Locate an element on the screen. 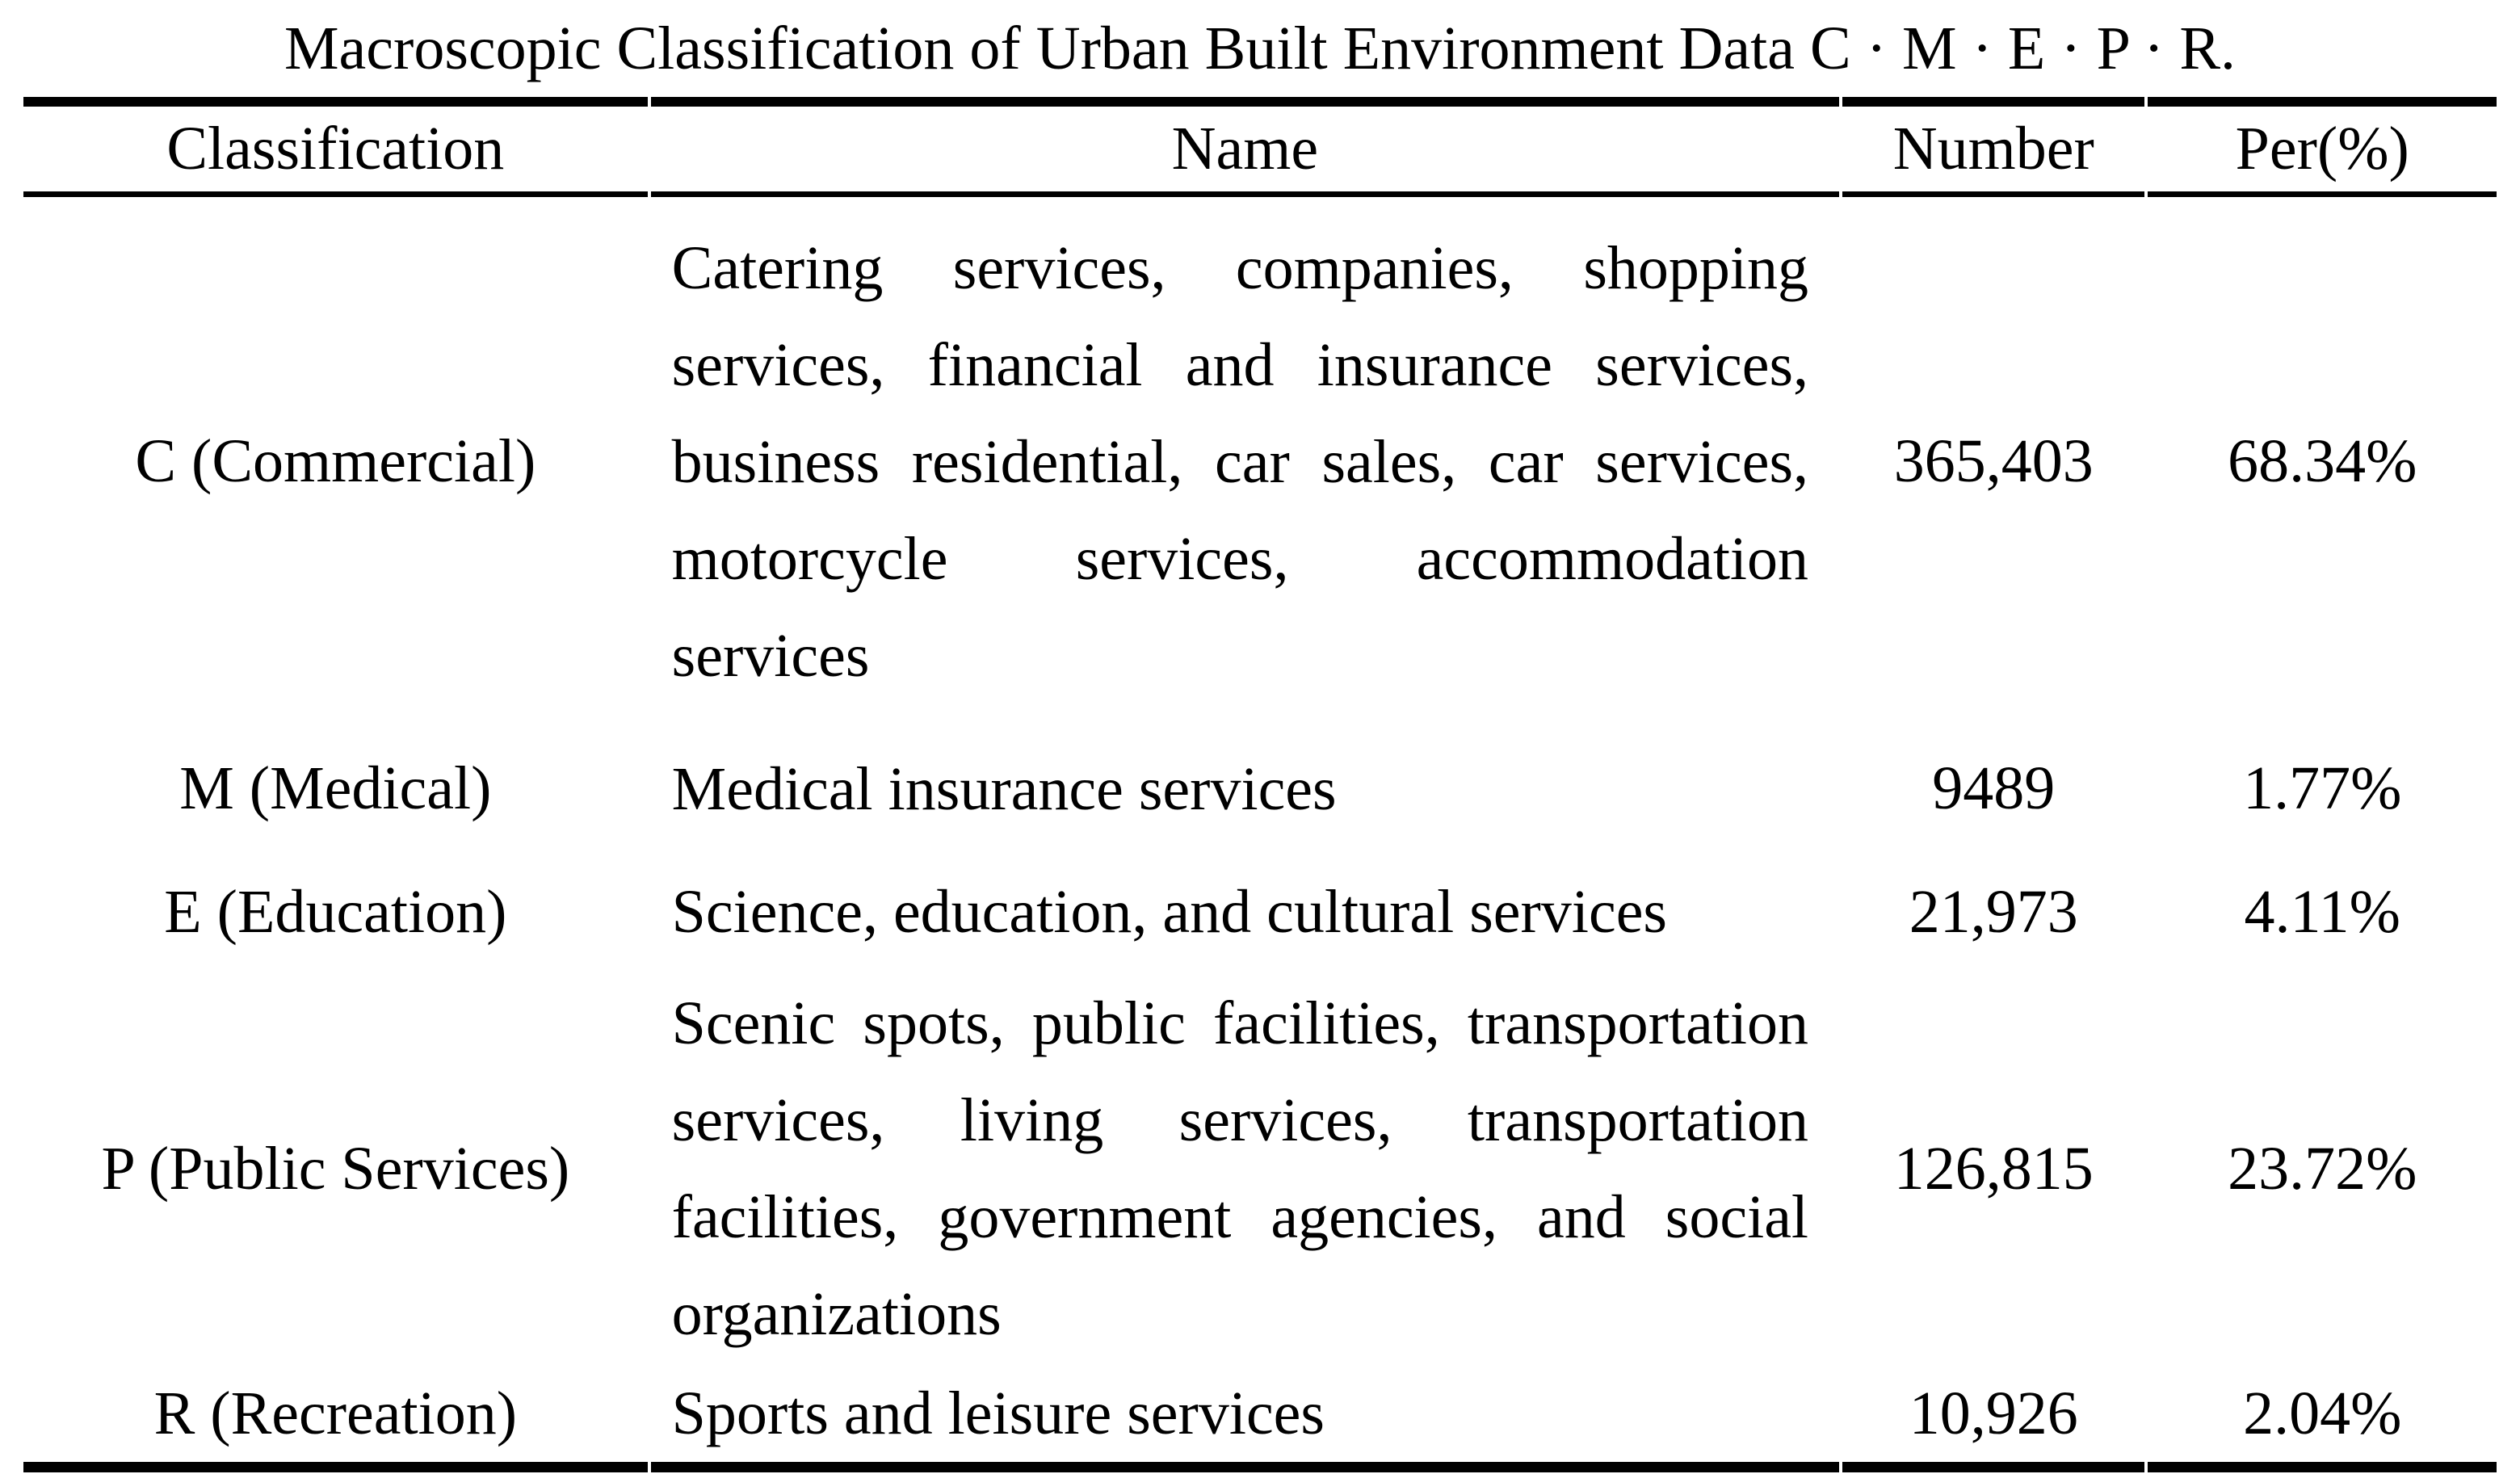 Image resolution: width=2520 pixels, height=1474 pixels. name-cell: Medical insurance services is located at coordinates (1245, 788).